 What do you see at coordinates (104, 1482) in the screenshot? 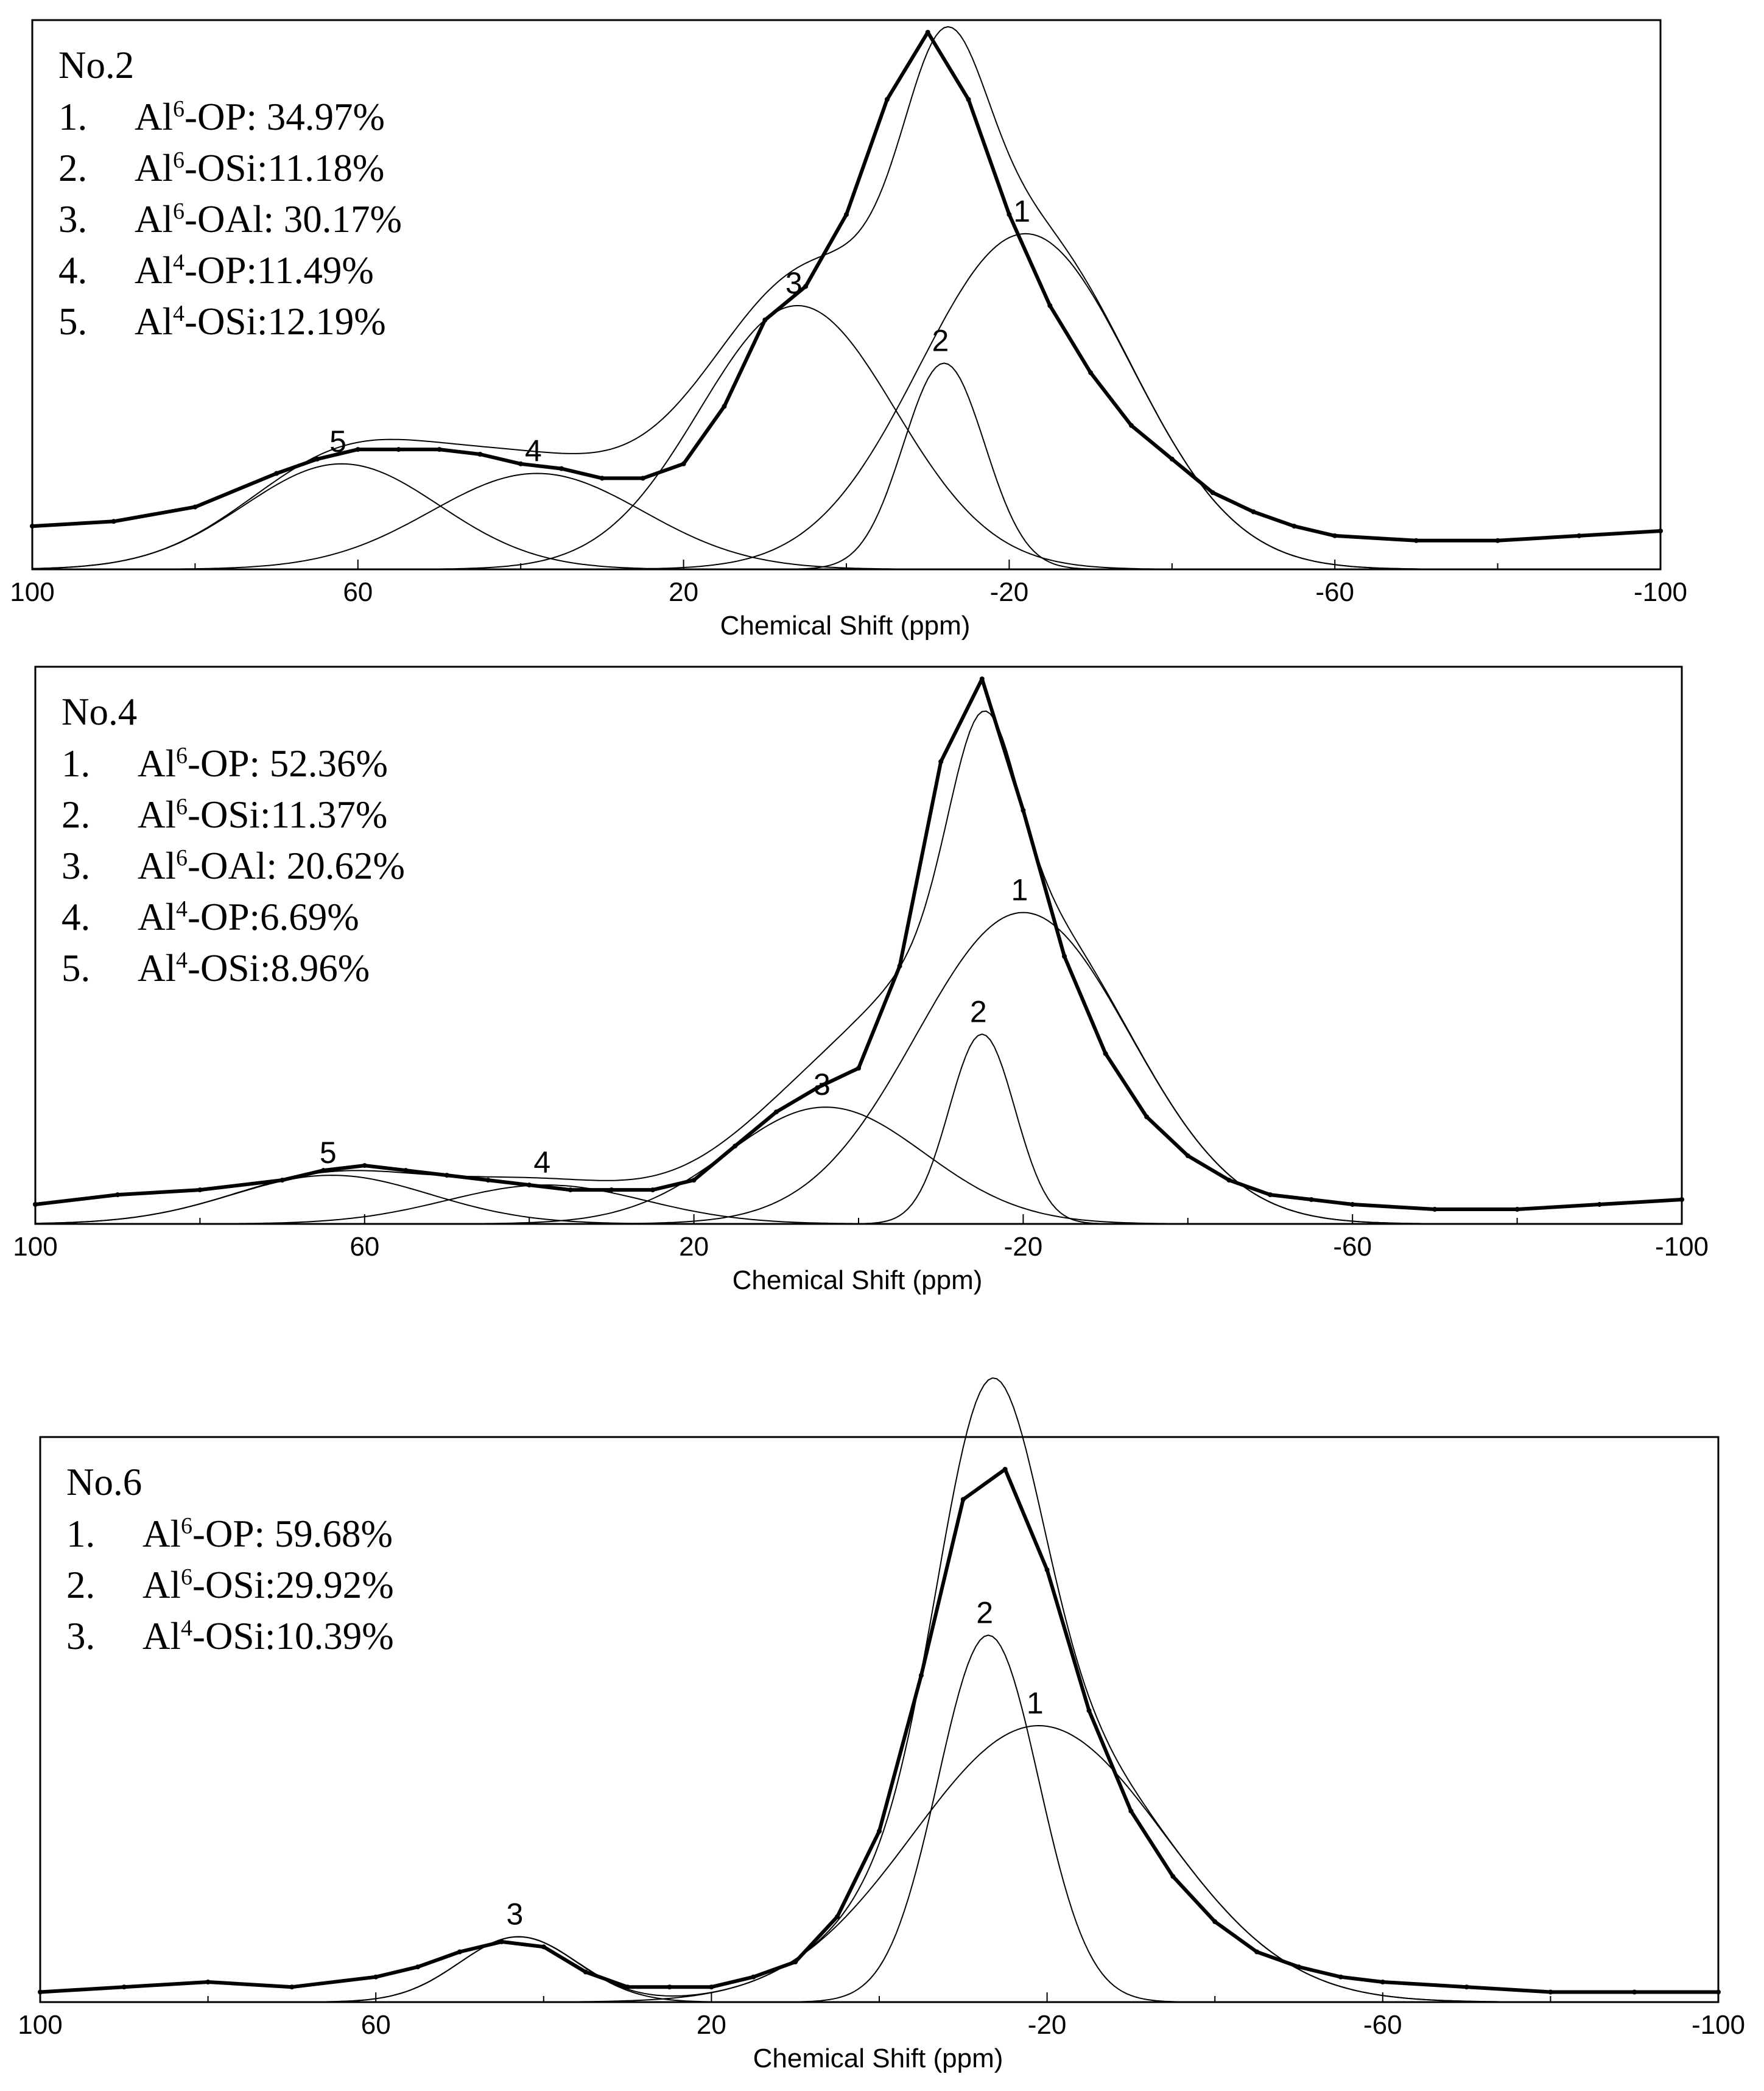
I see `chart-title: No.6` at bounding box center [104, 1482].